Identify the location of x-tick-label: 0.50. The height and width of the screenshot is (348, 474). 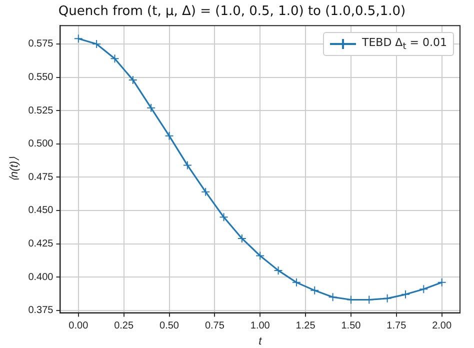
(170, 326).